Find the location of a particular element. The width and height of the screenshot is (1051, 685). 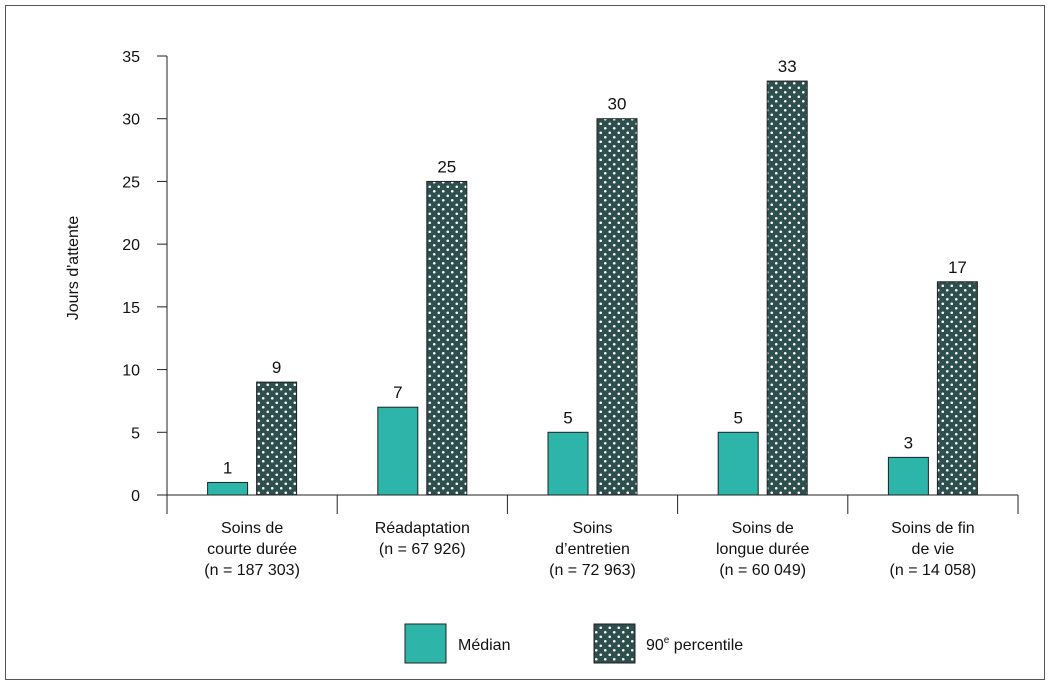

legend-label-90th-sup: e is located at coordinates (667, 640).